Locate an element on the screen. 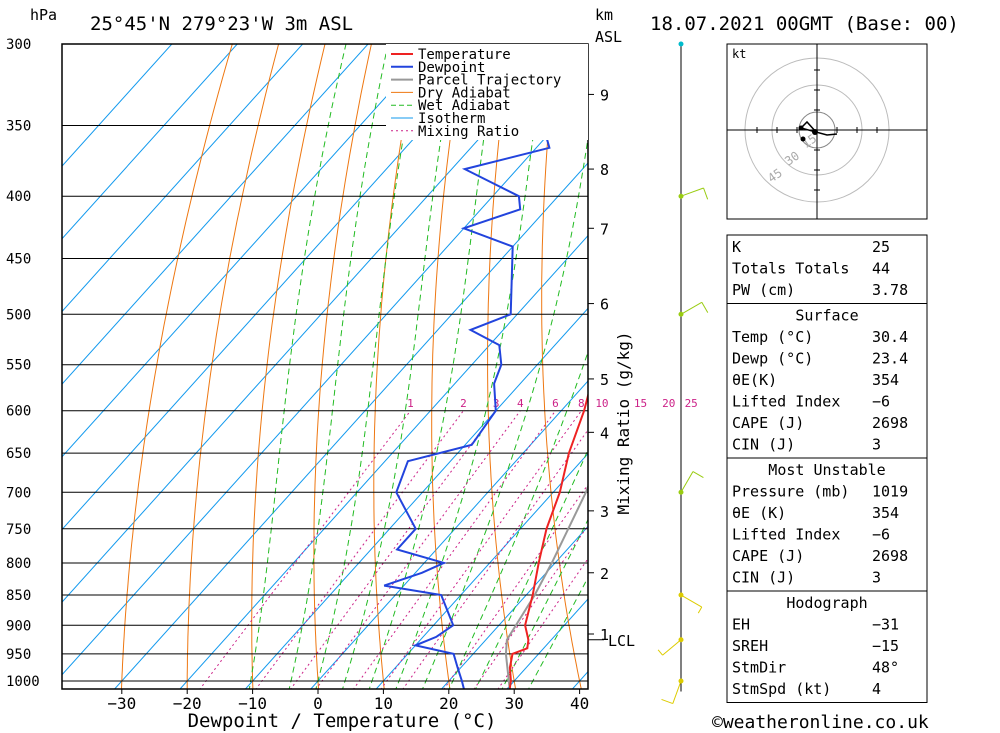 This screenshot has width=1000, height=733. pressure-tick-label: 900 is located at coordinates (18, 626).